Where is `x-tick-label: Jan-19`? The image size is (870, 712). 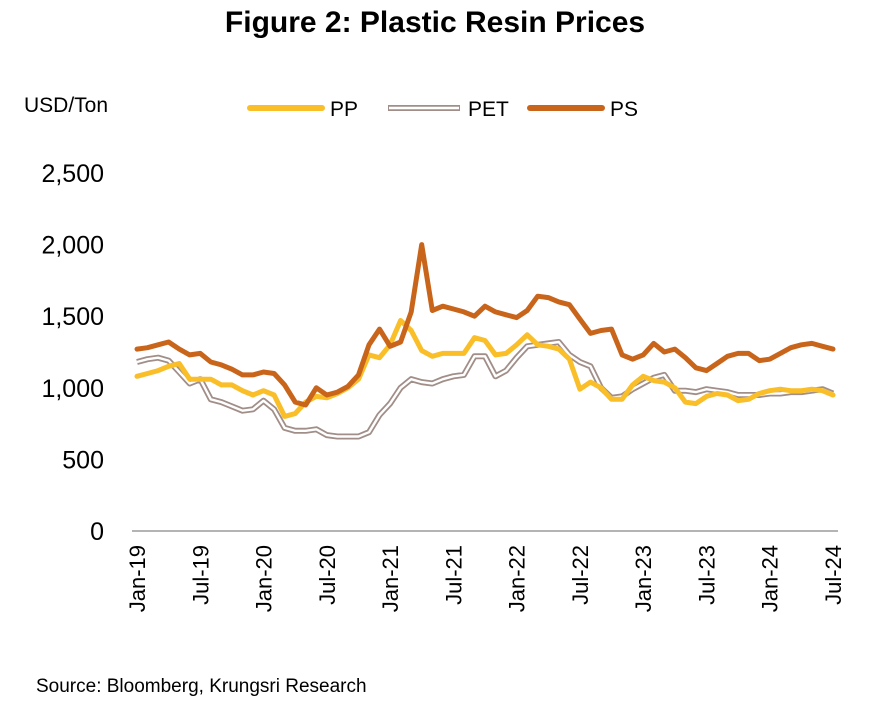 x-tick-label: Jan-19 is located at coordinates (137, 578).